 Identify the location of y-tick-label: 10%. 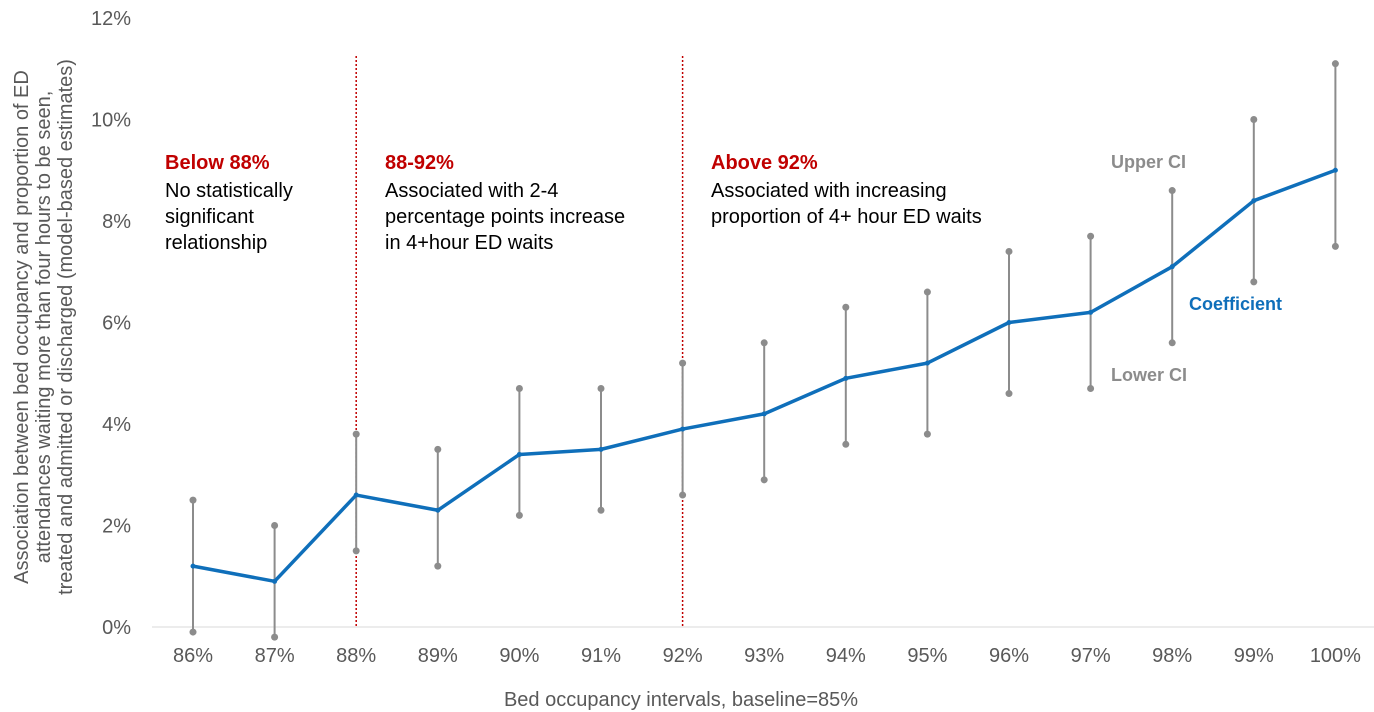
(111, 121).